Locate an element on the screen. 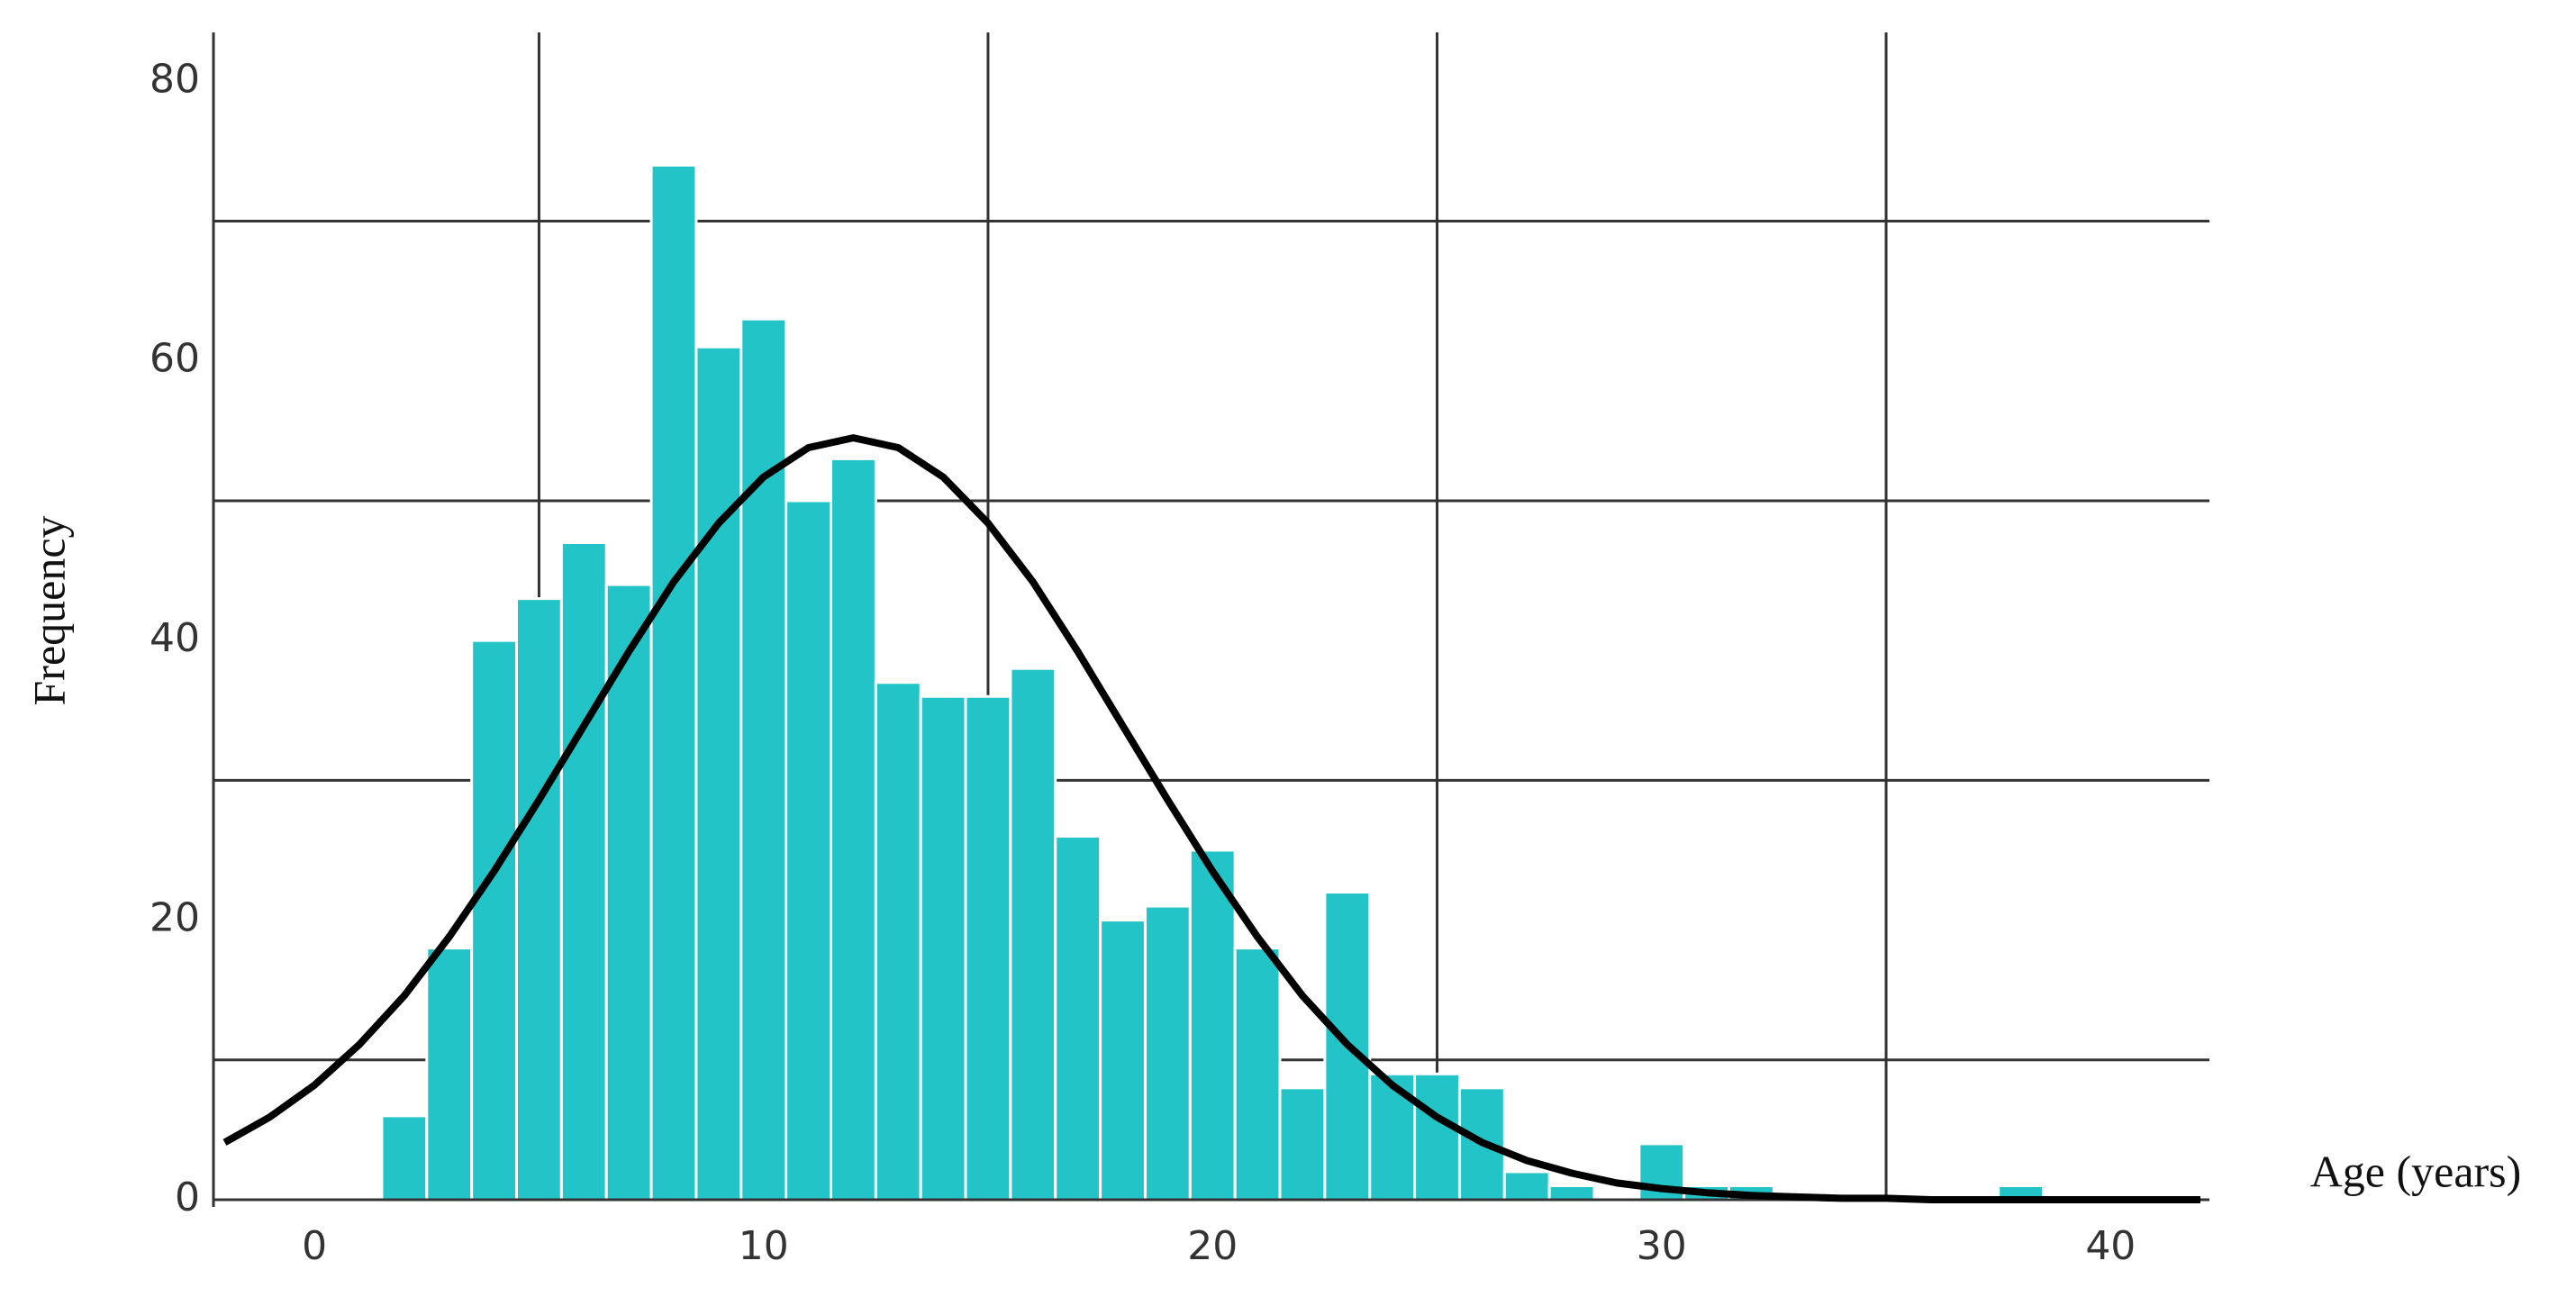 The height and width of the screenshot is (1297, 2576). y-tick-label: 0 is located at coordinates (187, 1197).